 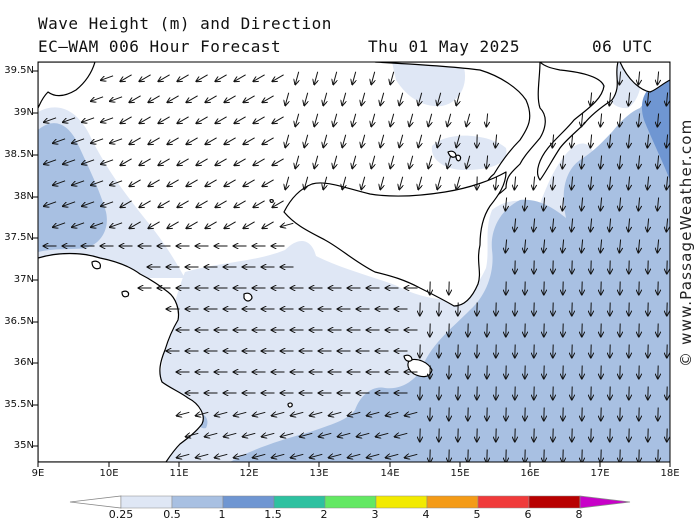 I want to click on lon-label-9e: 9E, so click(x=38, y=473).